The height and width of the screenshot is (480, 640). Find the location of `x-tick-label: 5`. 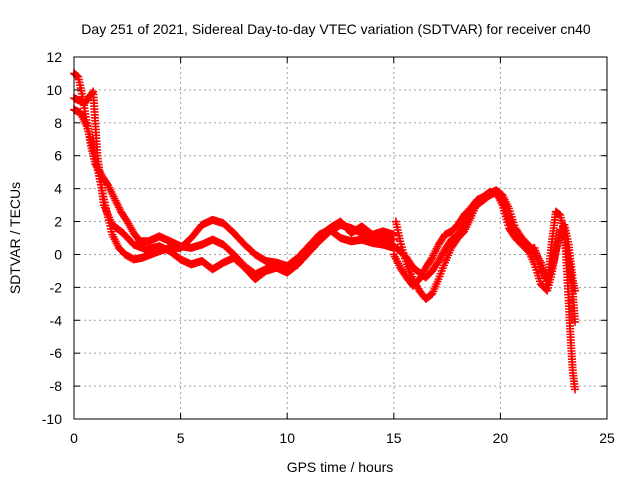

x-tick-label: 5 is located at coordinates (181, 438).